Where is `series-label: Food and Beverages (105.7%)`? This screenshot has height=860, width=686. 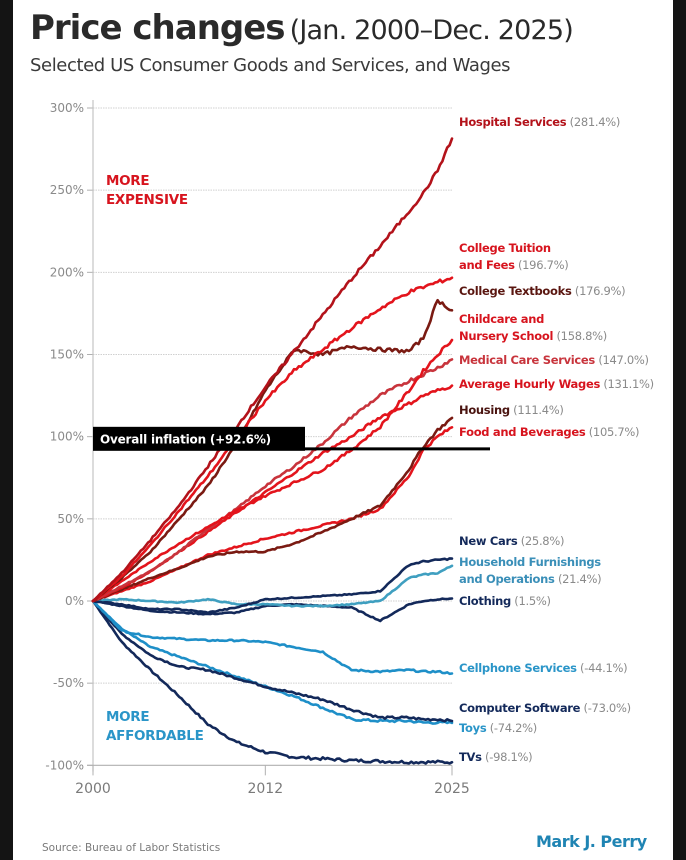 series-label: Food and Beverages (105.7%) is located at coordinates (549, 432).